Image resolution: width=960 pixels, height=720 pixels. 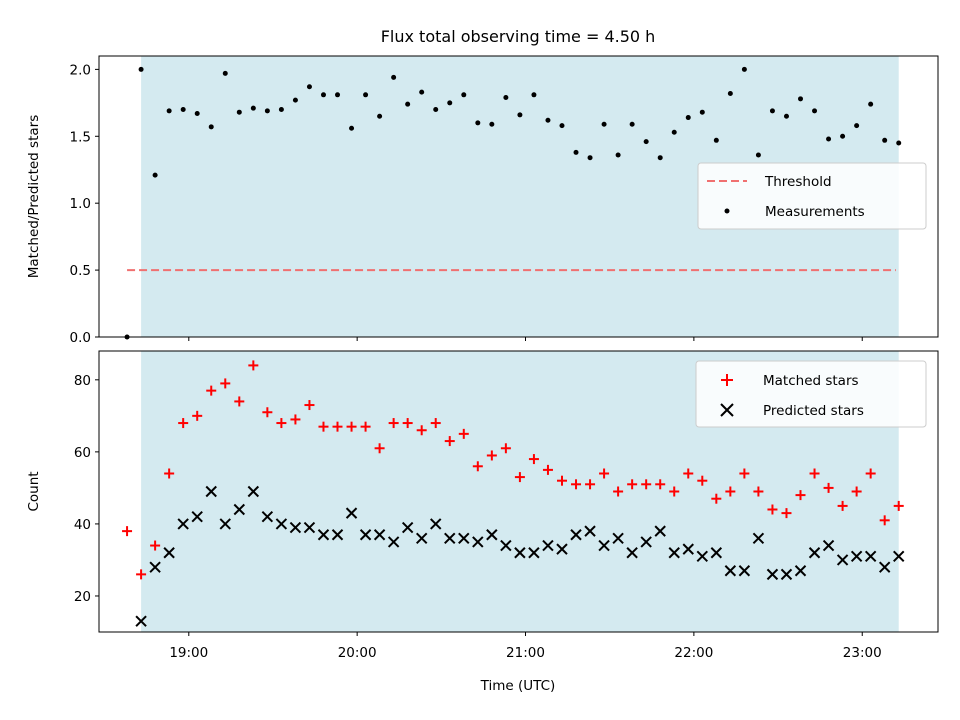 I want to click on ratio-legend-box, so click(x=812, y=196).